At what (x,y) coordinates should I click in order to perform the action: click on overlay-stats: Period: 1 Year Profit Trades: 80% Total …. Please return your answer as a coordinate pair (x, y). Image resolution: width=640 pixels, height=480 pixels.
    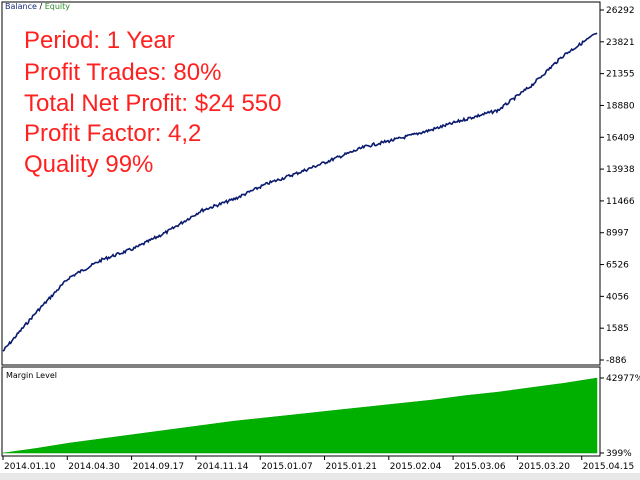
    Looking at the image, I should click on (152, 102).